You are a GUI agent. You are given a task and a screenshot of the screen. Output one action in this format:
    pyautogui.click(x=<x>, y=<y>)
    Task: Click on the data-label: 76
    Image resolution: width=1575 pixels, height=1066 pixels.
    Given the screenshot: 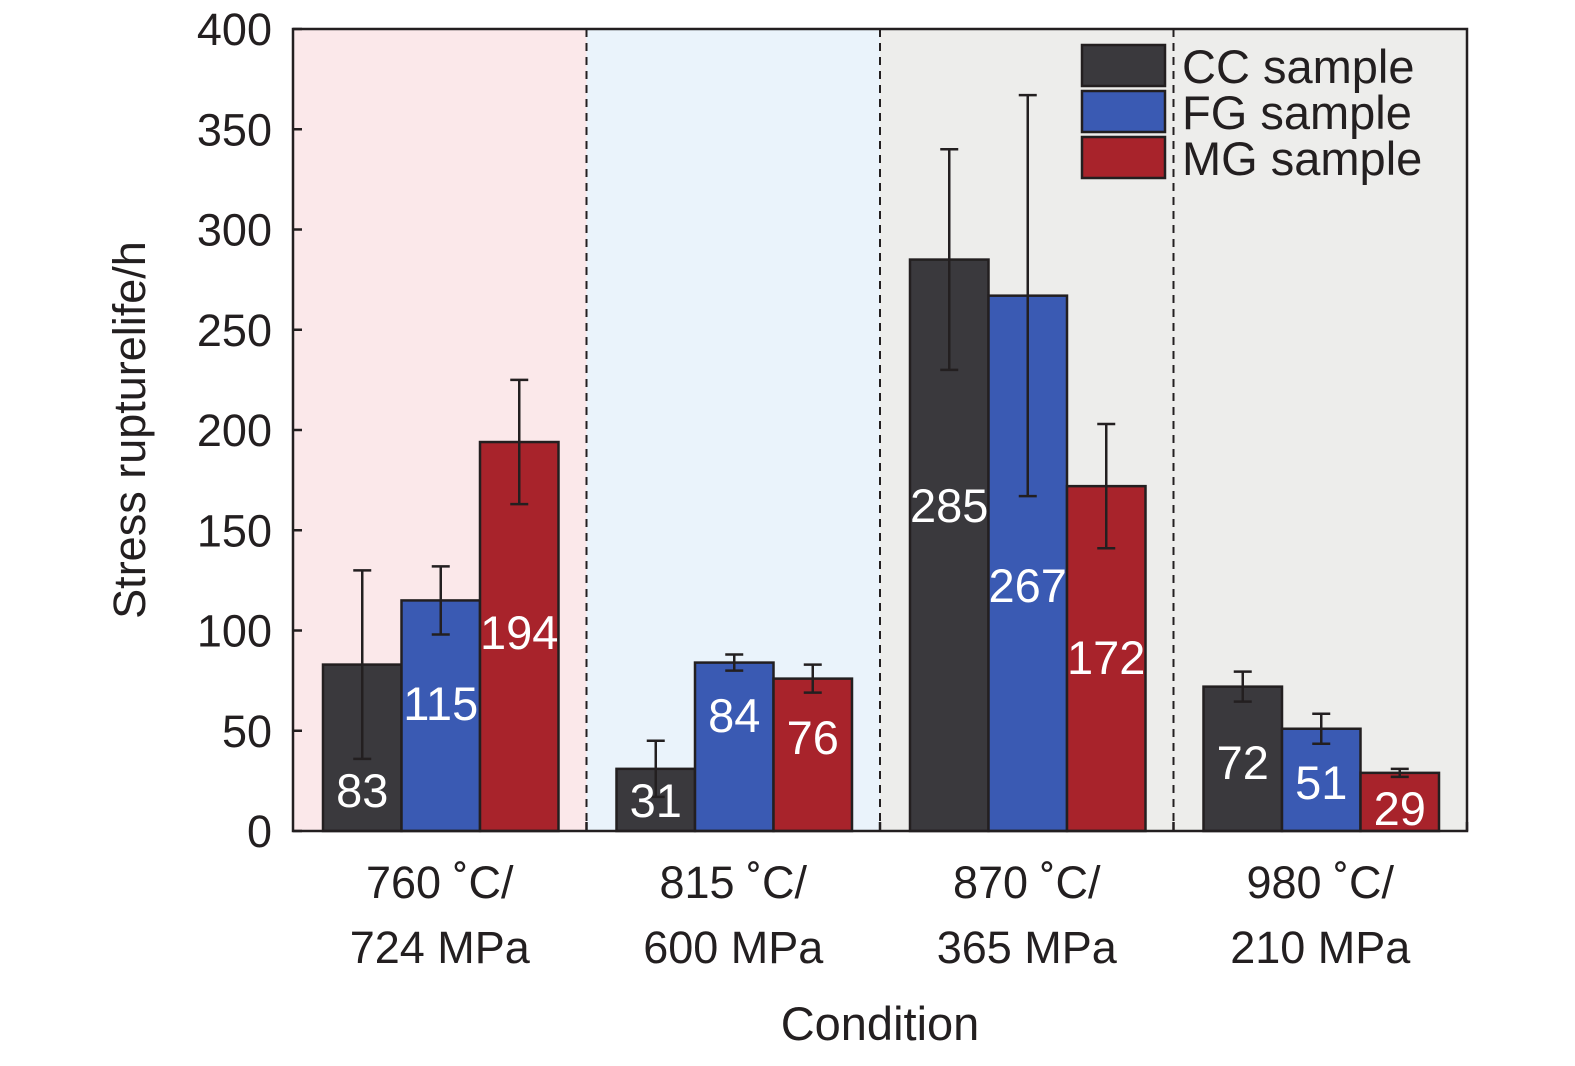 What is the action you would take?
    pyautogui.click(x=813, y=737)
    